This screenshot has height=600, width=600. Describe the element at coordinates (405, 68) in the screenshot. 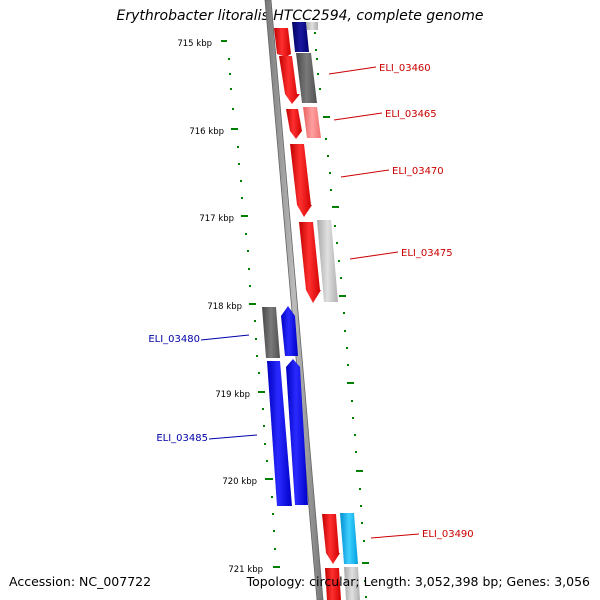

I see `gene-label-eli-03460: ELI_03460` at that location.